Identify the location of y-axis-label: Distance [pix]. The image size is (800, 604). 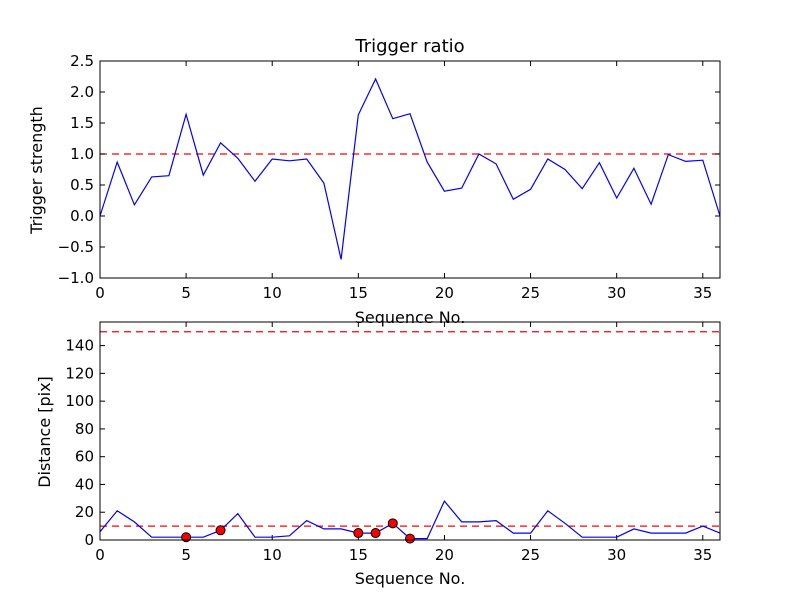
(44, 432).